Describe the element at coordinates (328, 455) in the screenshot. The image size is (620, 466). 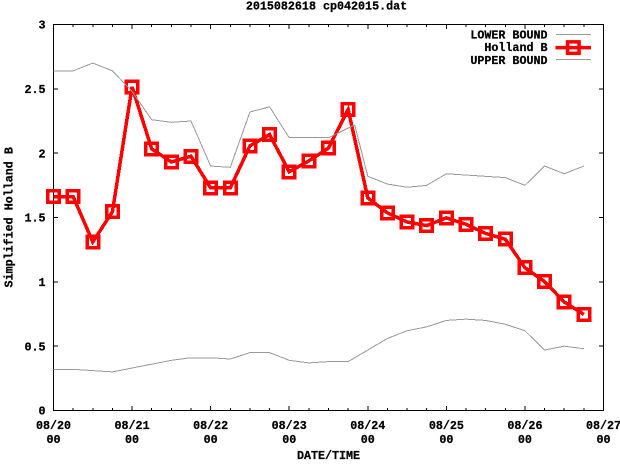
I see `svg-text: DATE/TIME` at that location.